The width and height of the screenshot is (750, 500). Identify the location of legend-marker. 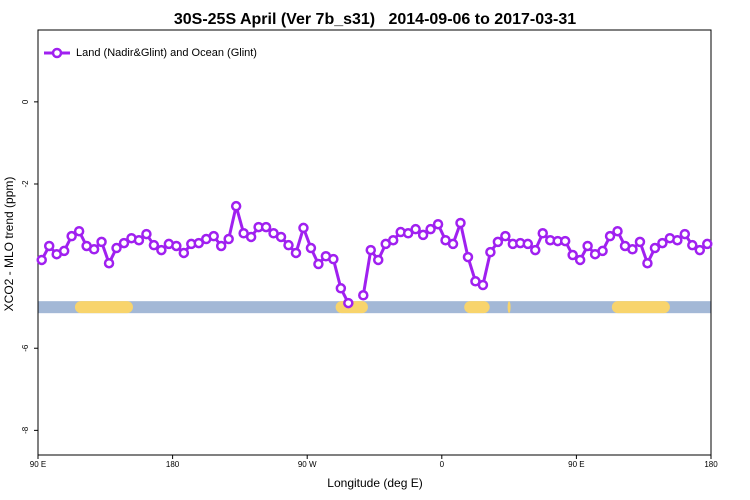
(57, 53).